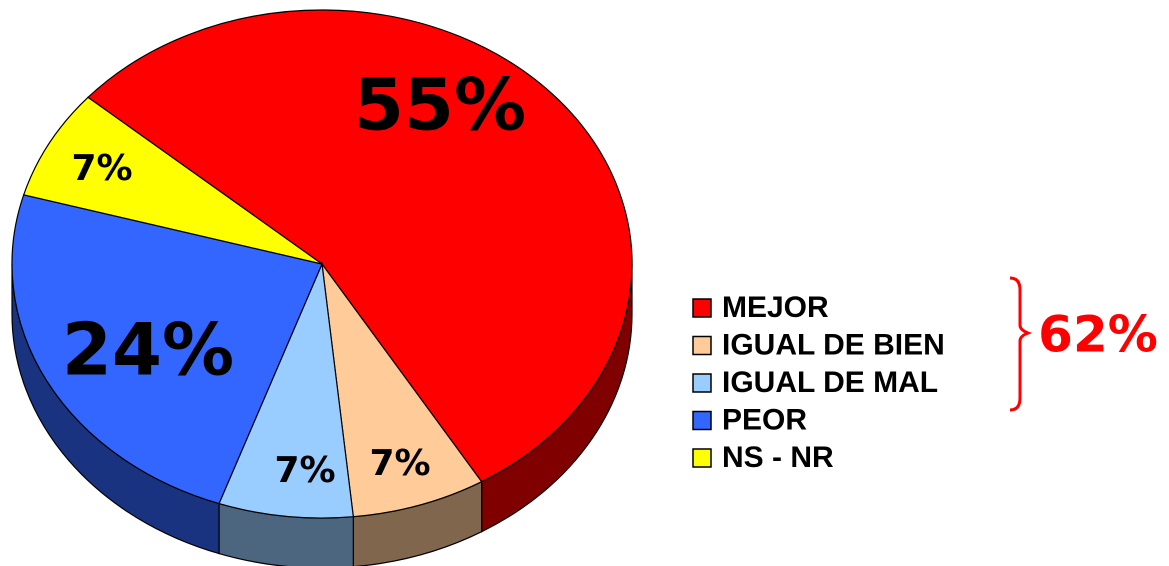 This screenshot has height=566, width=1169. Describe the element at coordinates (1098, 335) in the screenshot. I see `annotation: 62%` at that location.